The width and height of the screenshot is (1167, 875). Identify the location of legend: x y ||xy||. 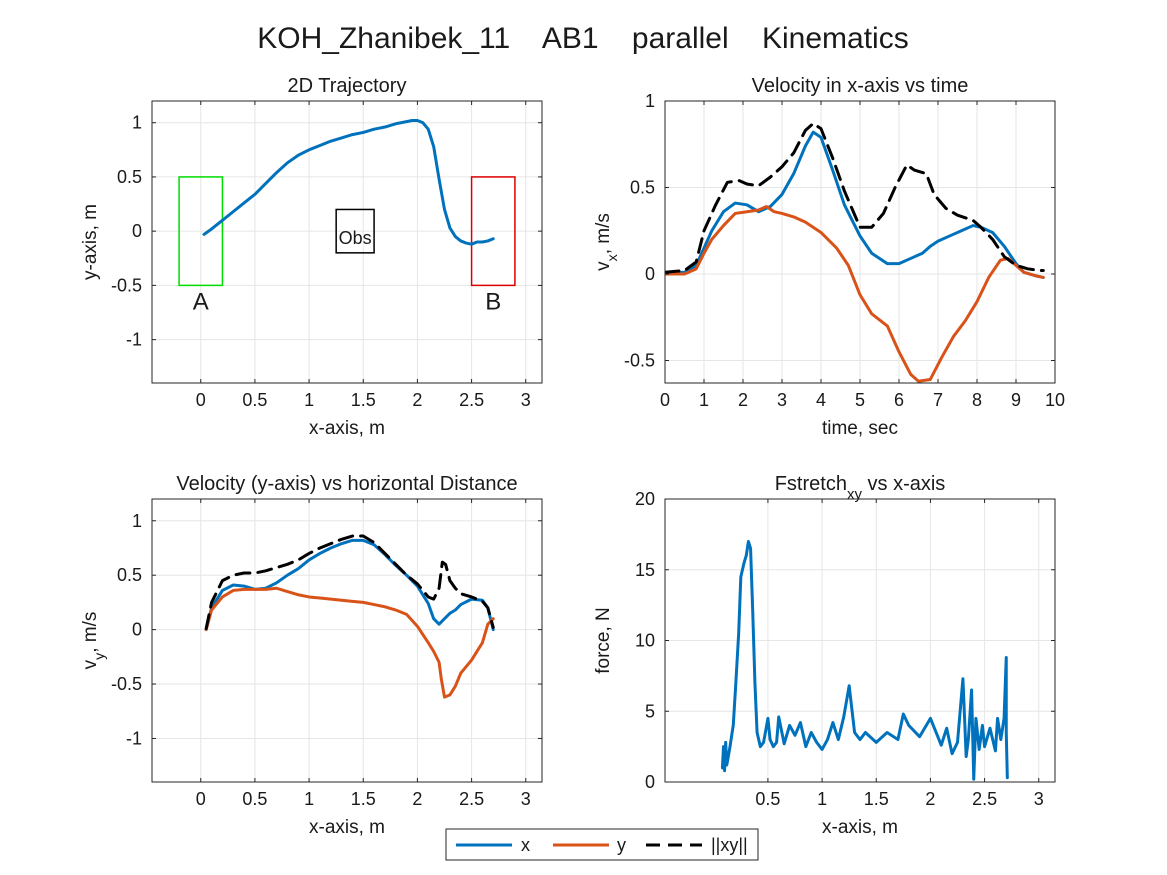
(602, 844).